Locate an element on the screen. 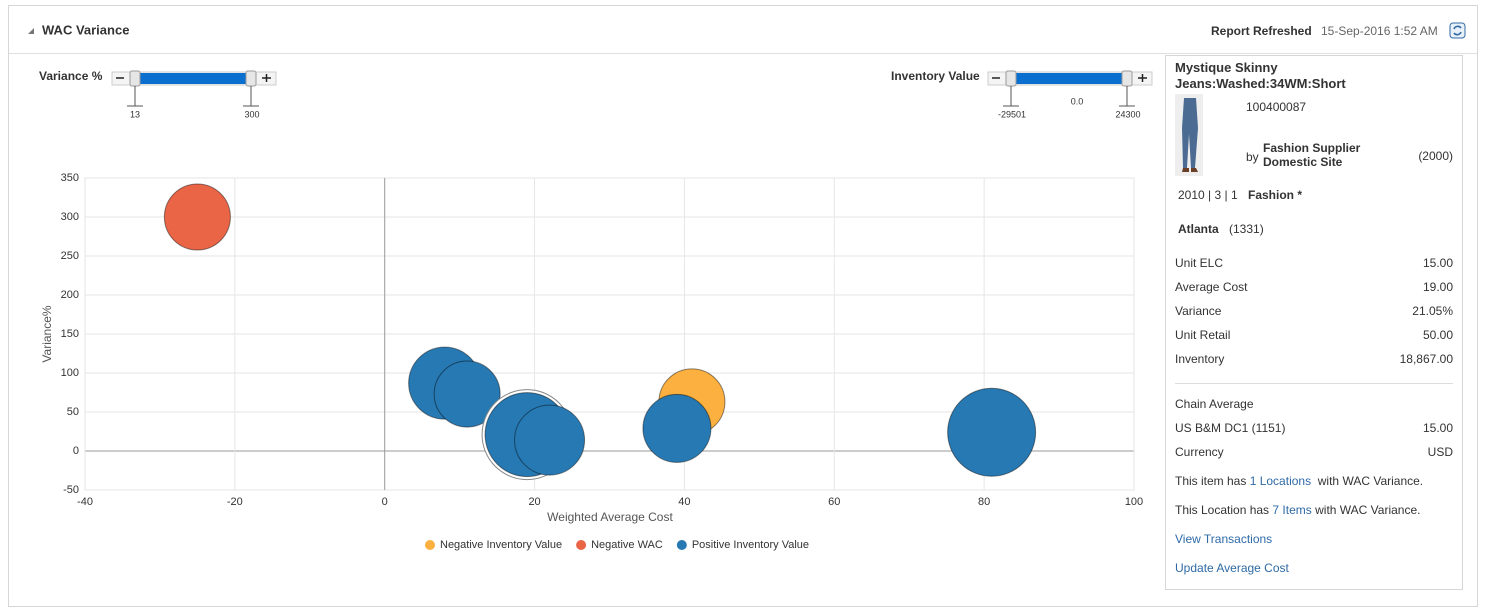 This screenshot has height=613, width=1485. x-tick-label: 80 is located at coordinates (984, 502).